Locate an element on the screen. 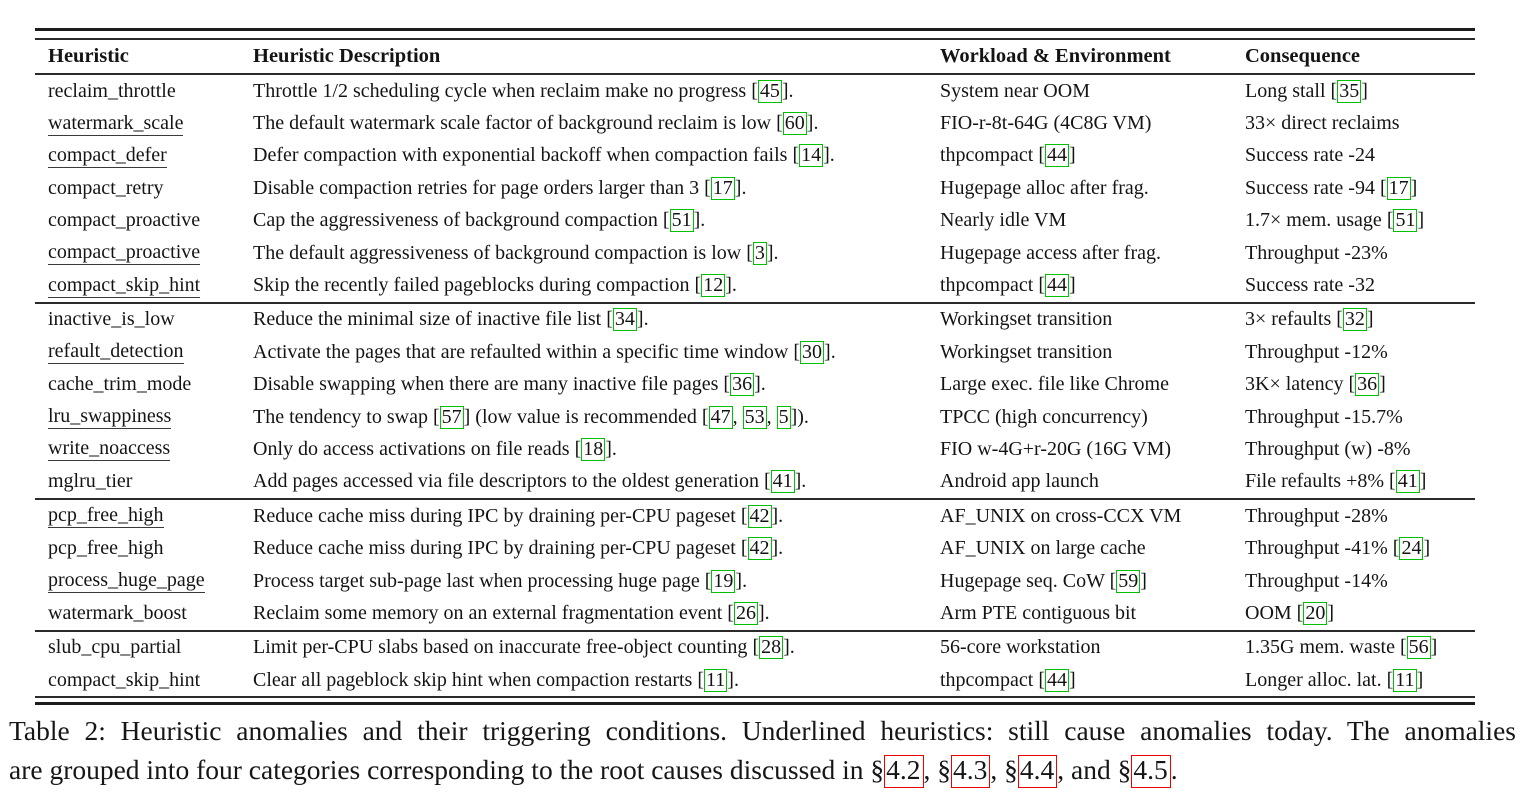  table-bottom-rule-inner is located at coordinates (755, 697).